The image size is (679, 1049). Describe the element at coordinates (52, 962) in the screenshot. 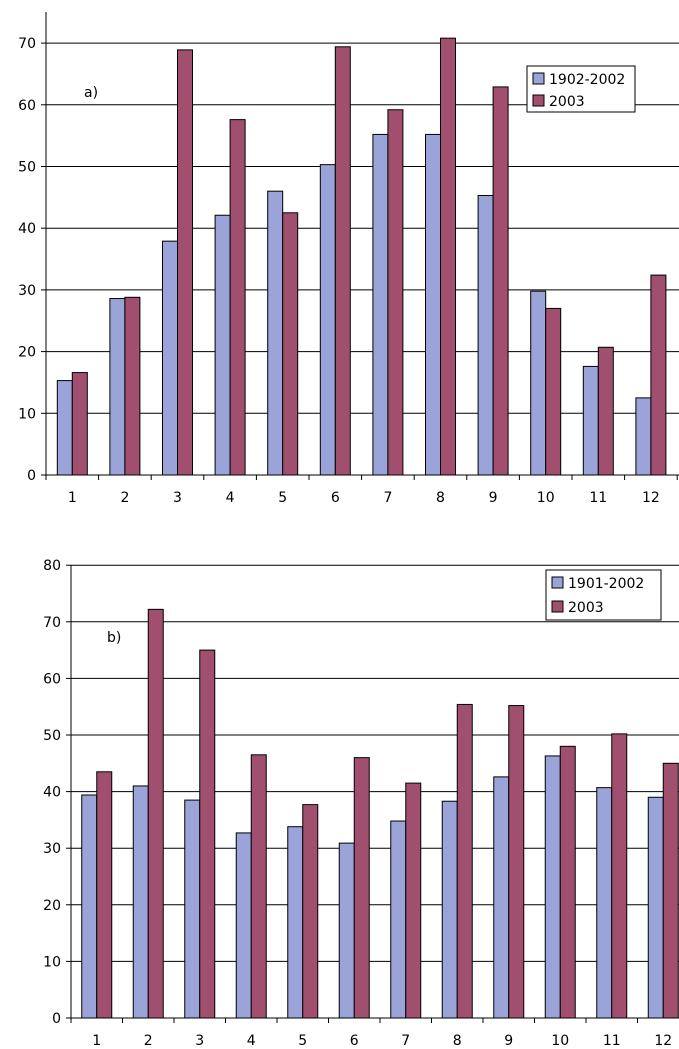

I see `panel-b-ytick-label: 10` at that location.